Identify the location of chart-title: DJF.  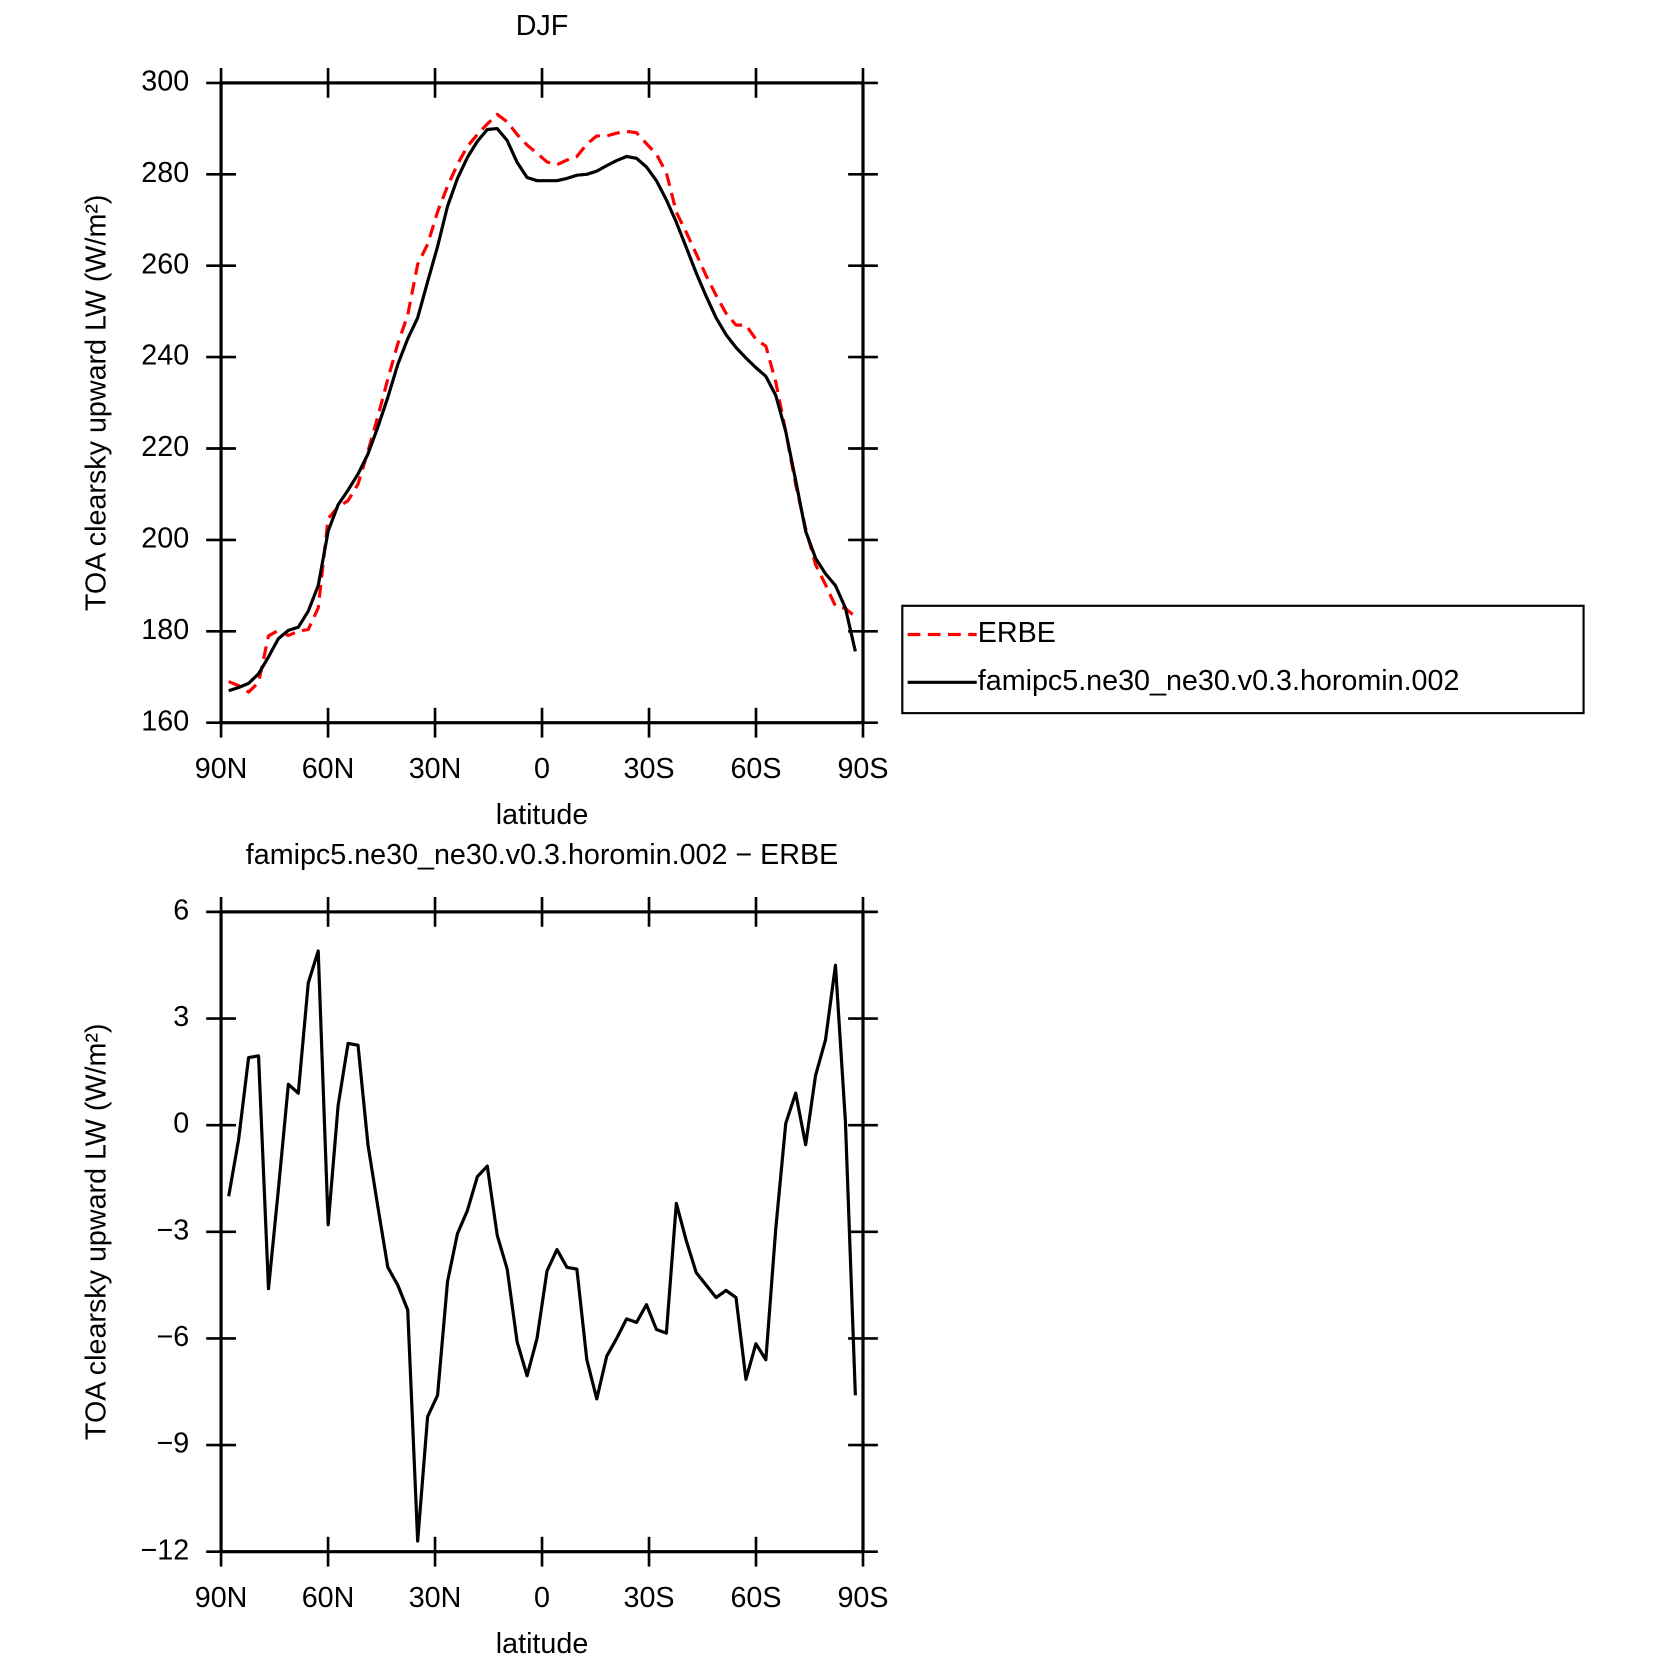
(542, 26).